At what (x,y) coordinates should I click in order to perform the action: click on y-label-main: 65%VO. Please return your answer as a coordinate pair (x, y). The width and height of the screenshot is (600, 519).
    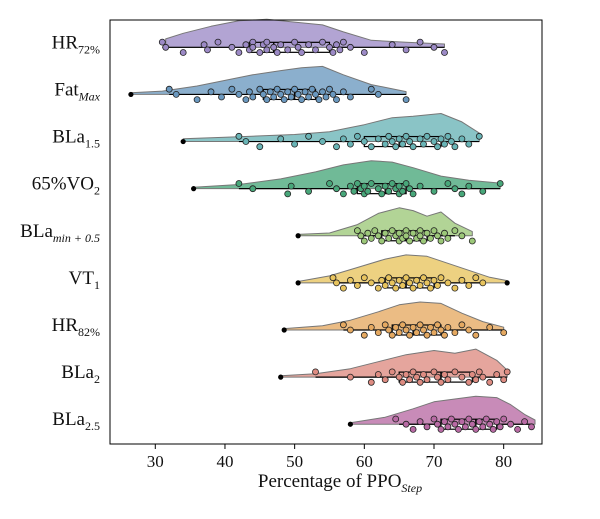
    Looking at the image, I should click on (63, 184).